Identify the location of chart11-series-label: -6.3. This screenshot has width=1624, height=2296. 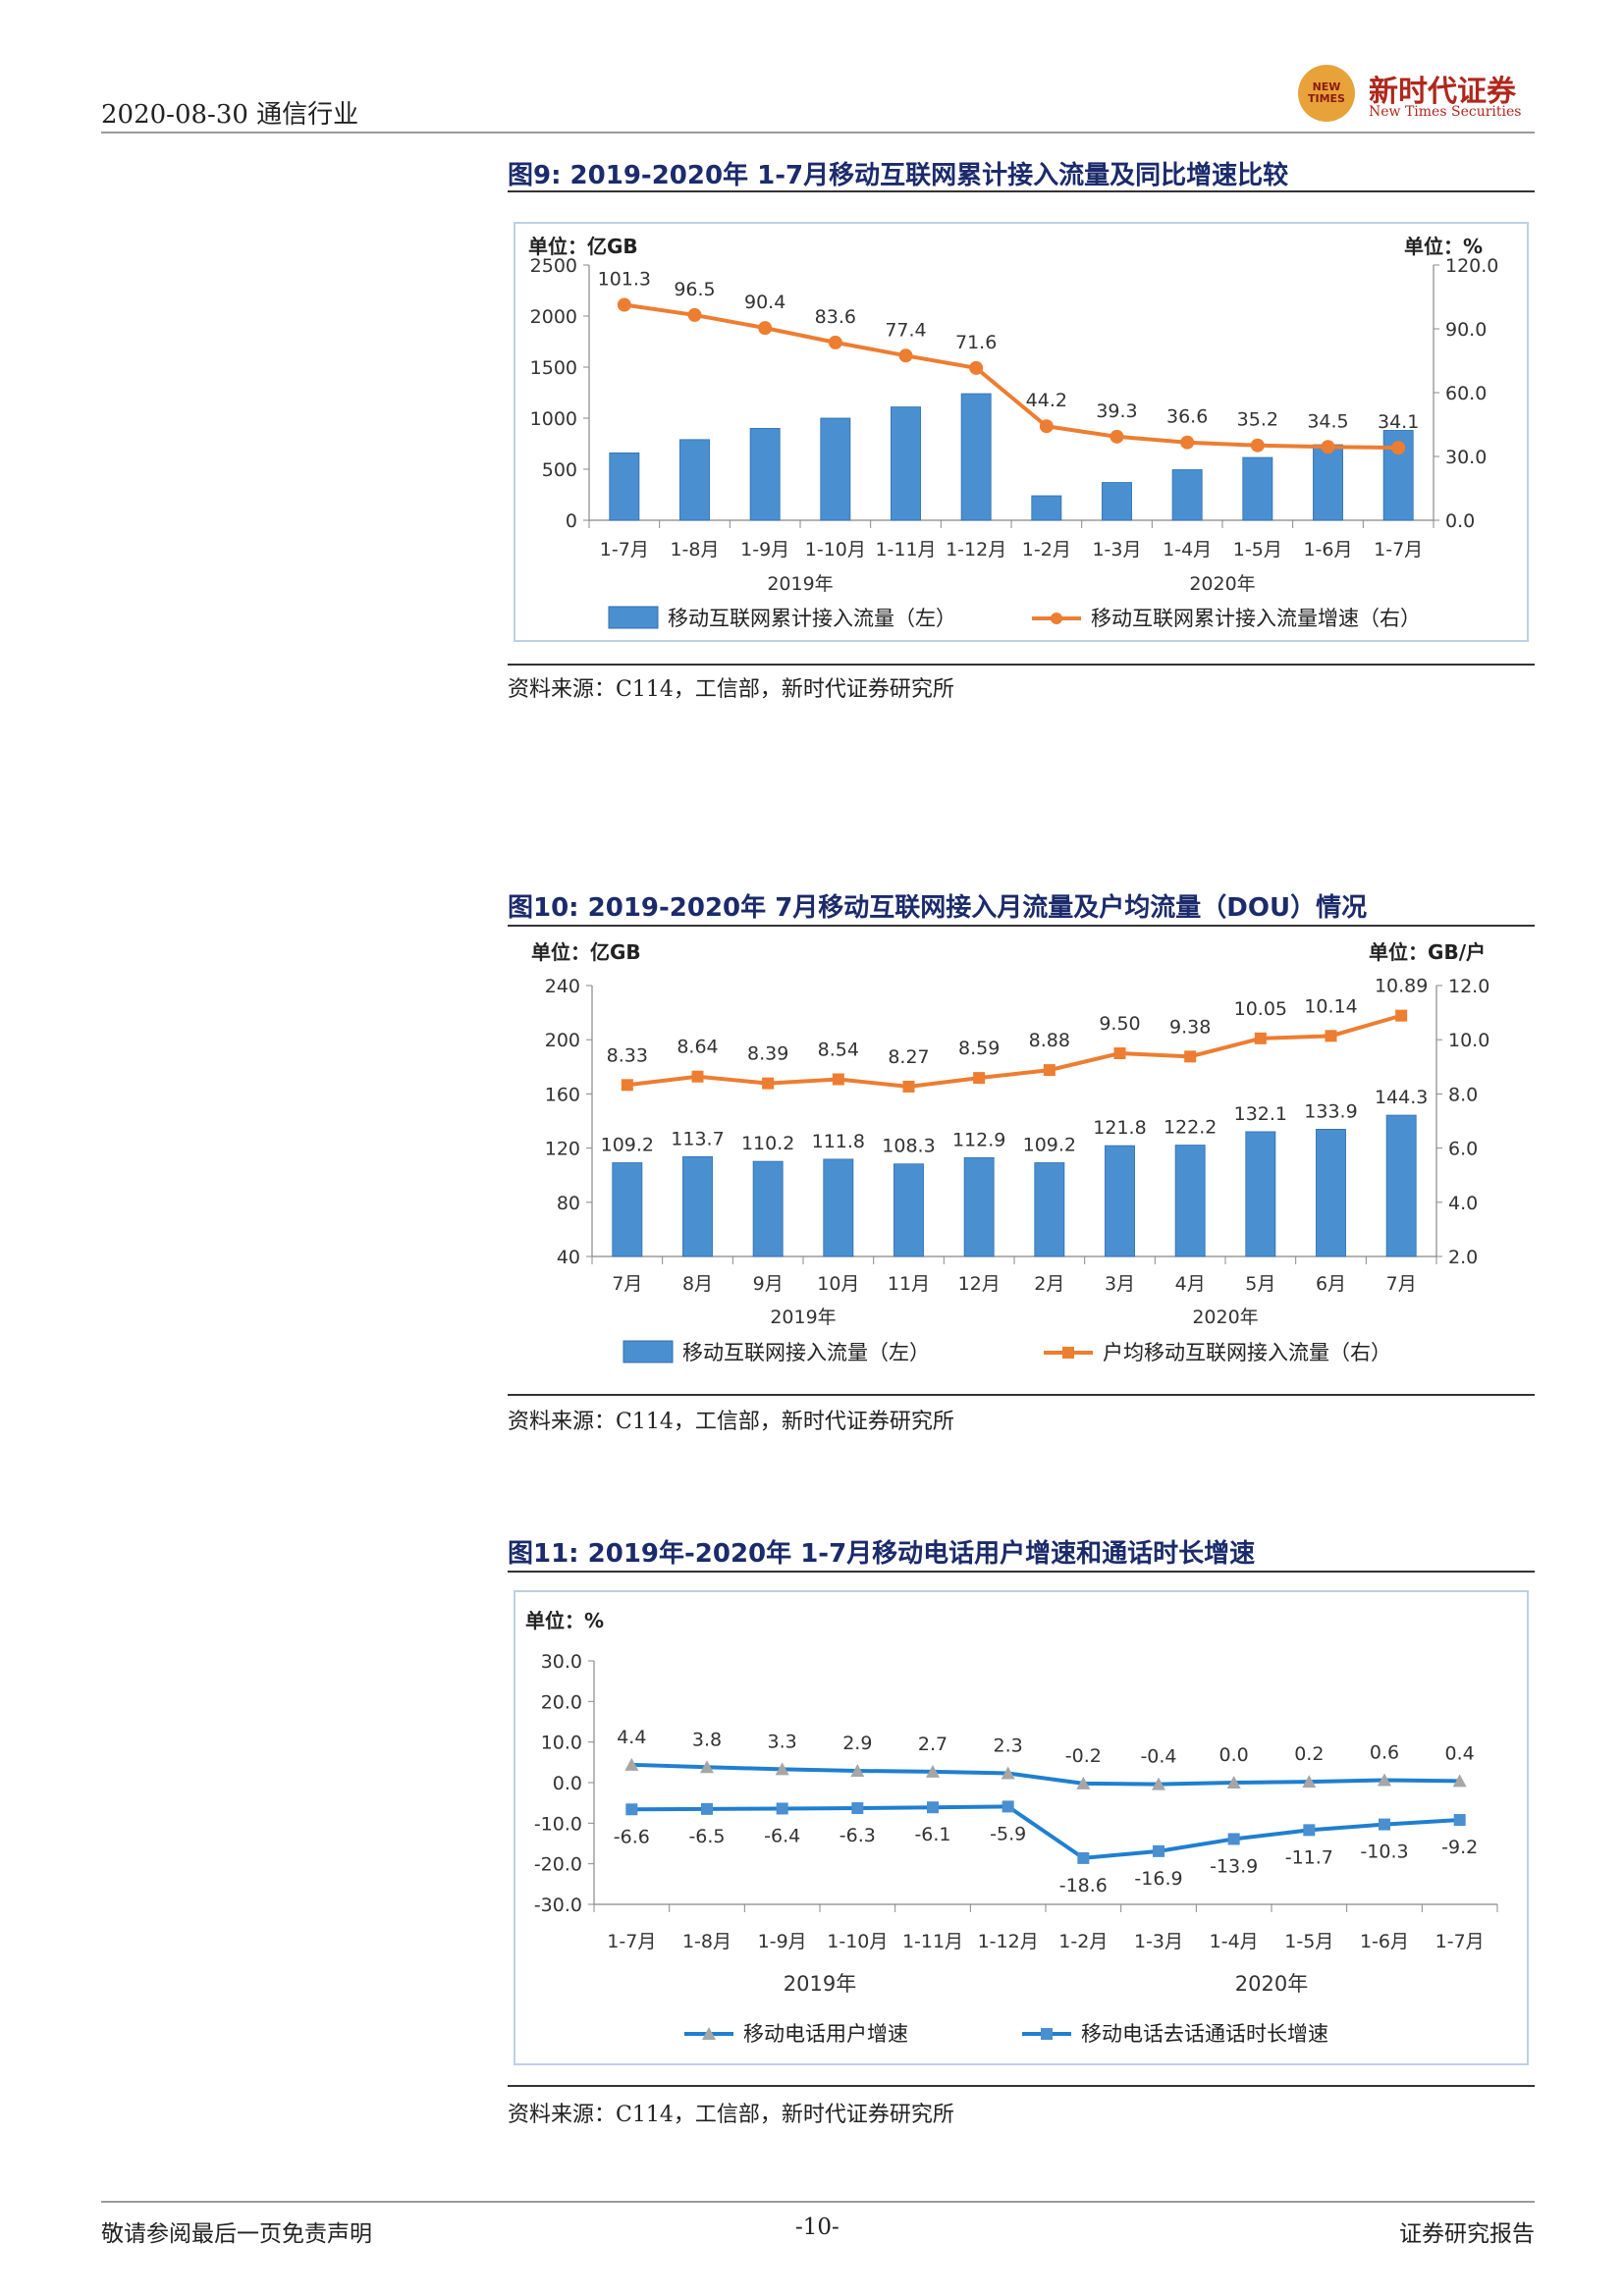
(857, 1836).